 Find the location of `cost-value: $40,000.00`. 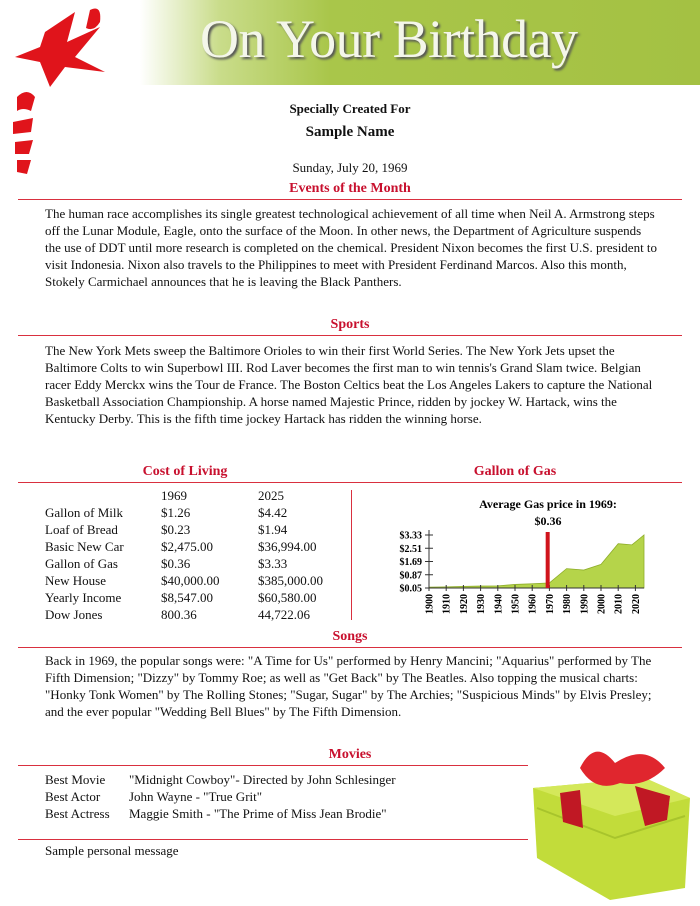

cost-value: $40,000.00 is located at coordinates (190, 580).